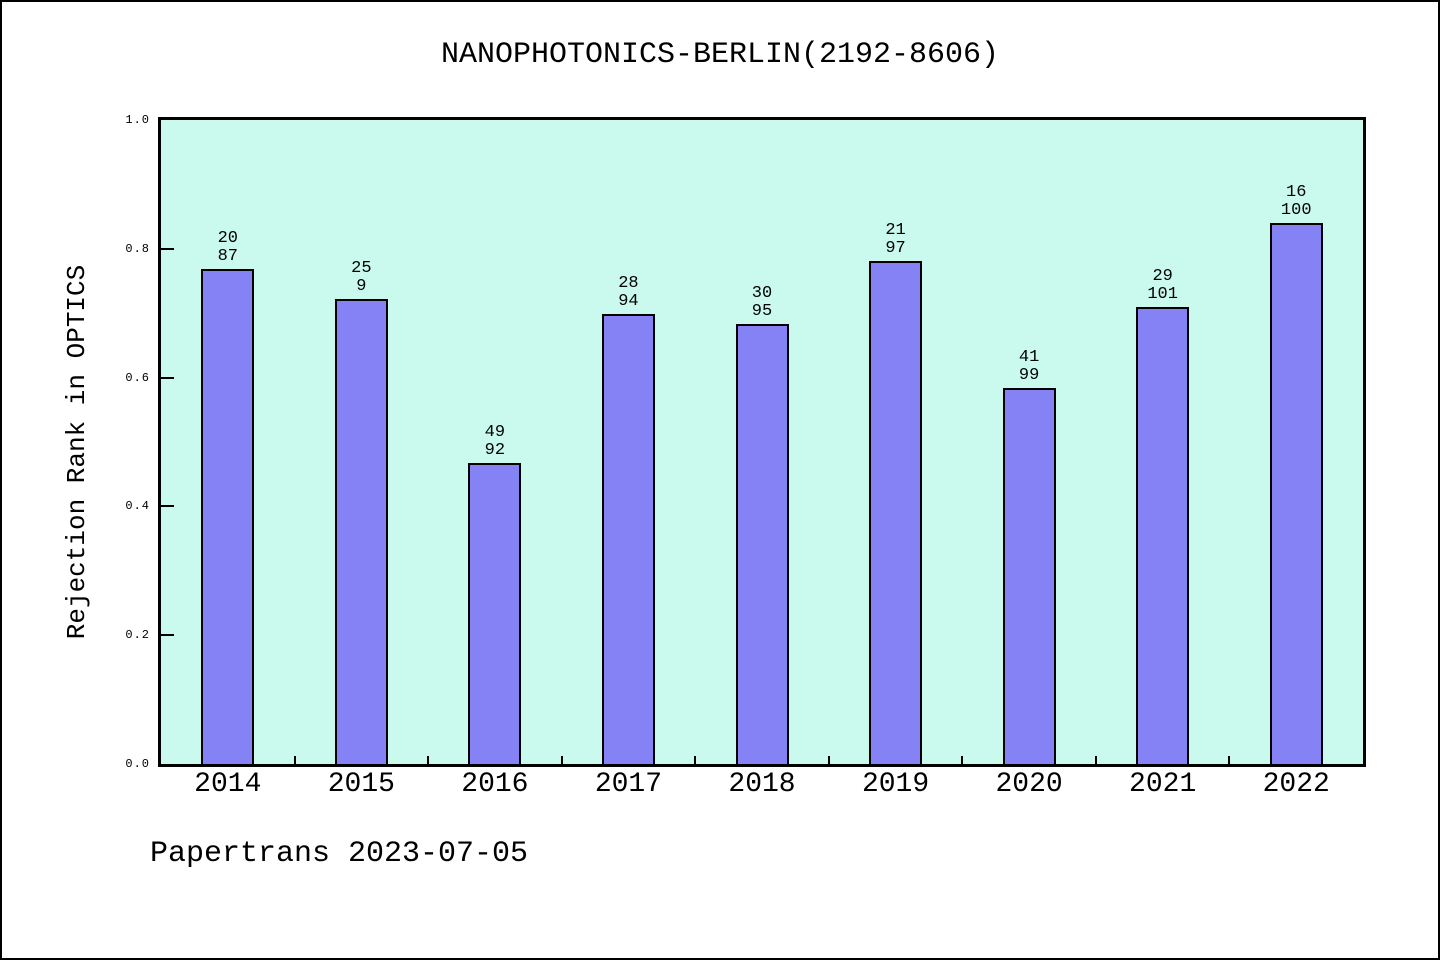  Describe the element at coordinates (137, 764) in the screenshot. I see `y-tick-label: 0.0` at that location.